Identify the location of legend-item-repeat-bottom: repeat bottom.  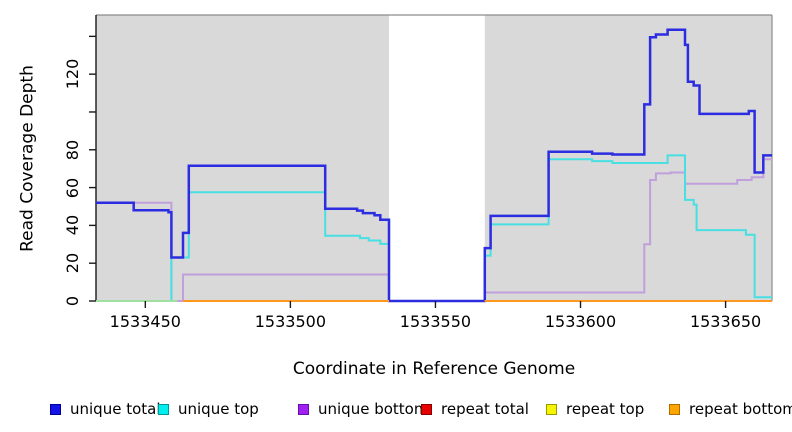
(730, 409).